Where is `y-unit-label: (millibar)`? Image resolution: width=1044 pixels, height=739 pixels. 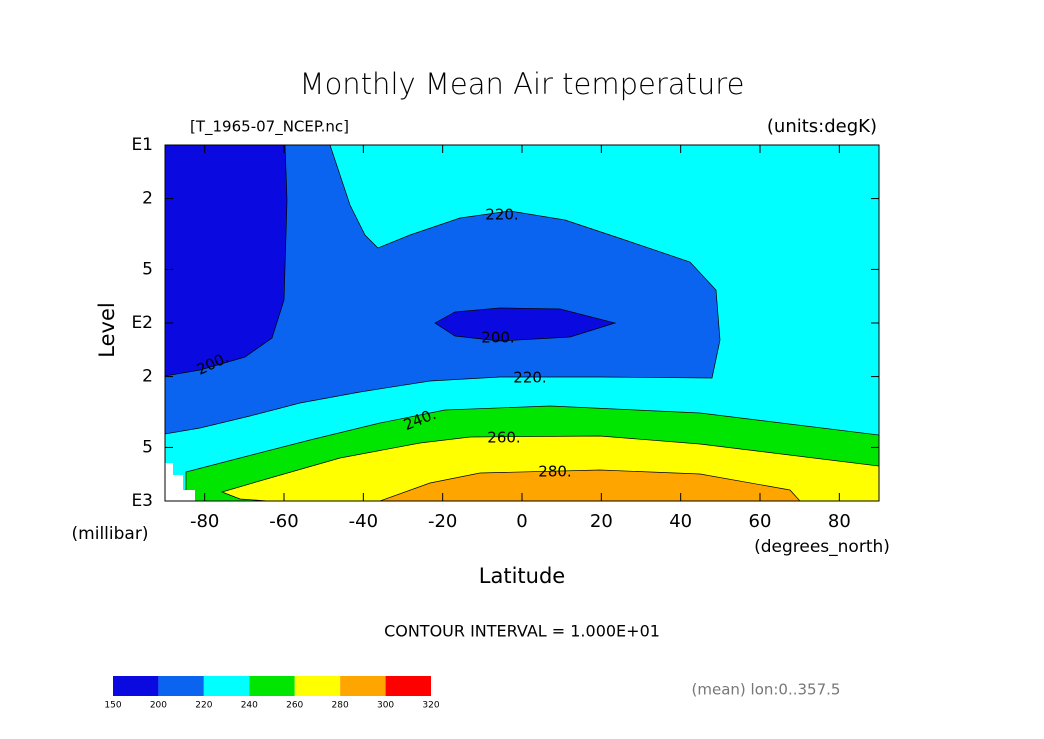 y-unit-label: (millibar) is located at coordinates (110, 534).